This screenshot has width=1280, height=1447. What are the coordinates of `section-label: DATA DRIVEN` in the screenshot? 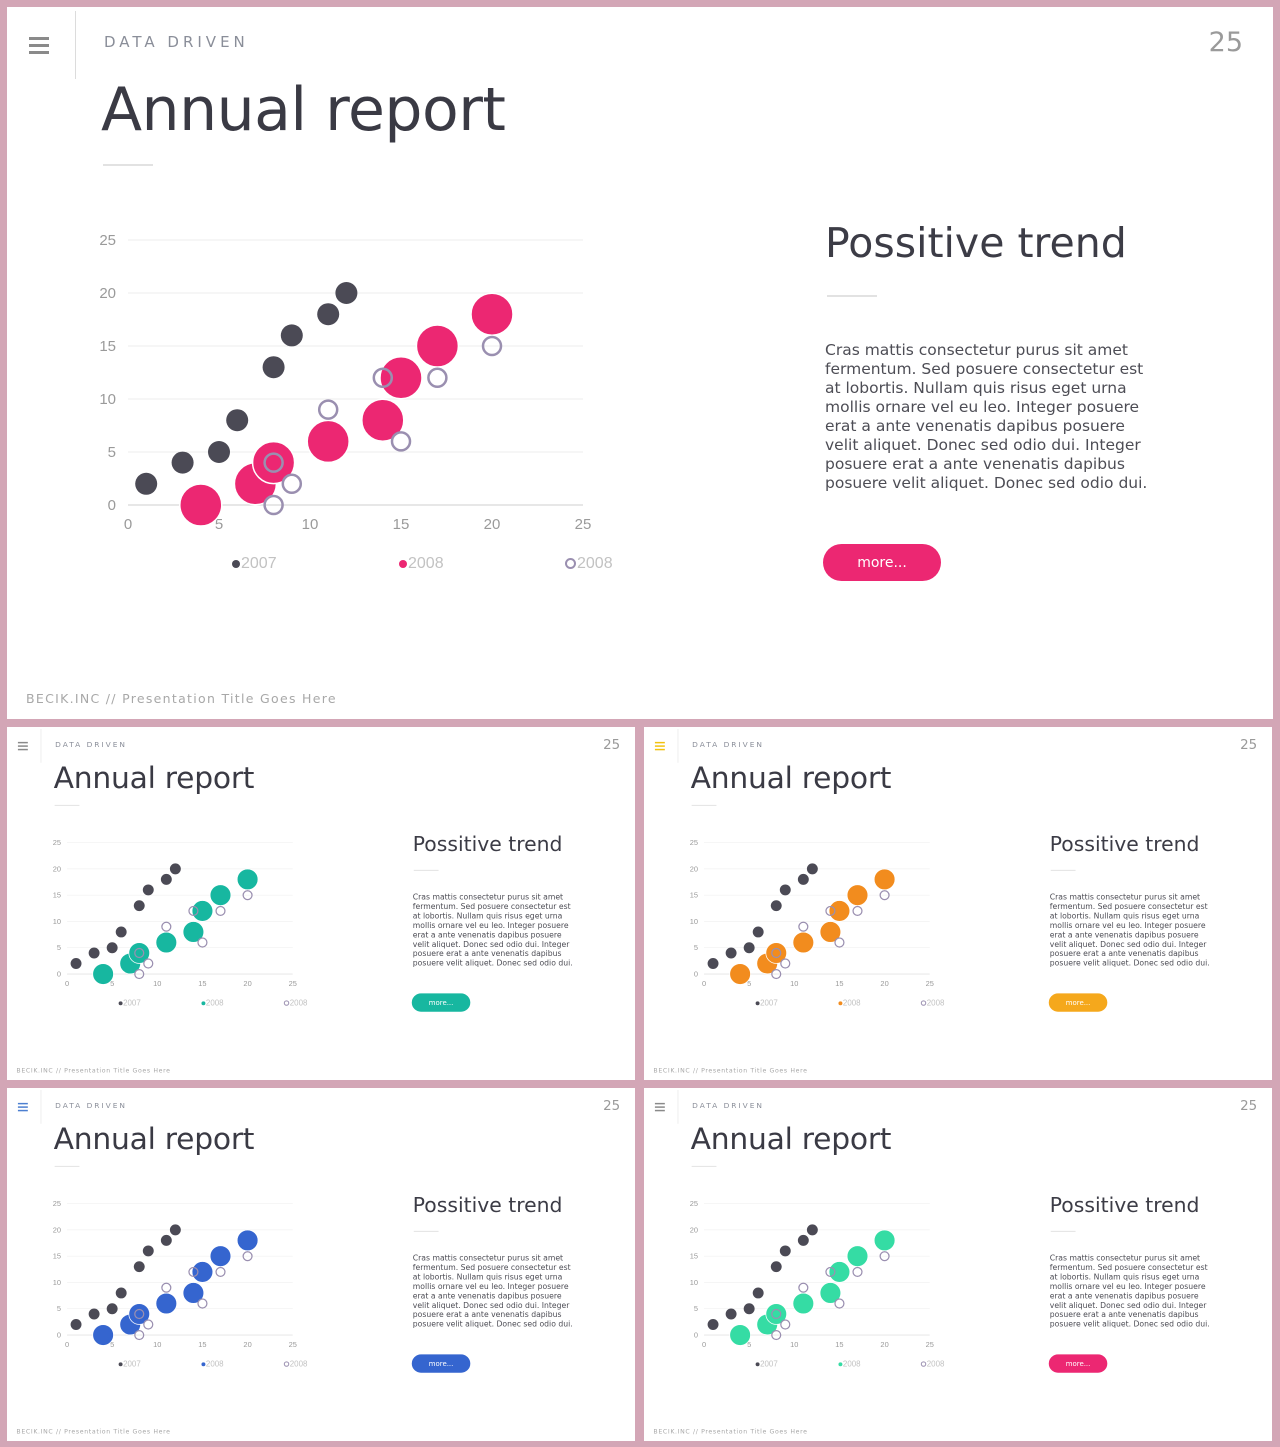 It's located at (728, 1105).